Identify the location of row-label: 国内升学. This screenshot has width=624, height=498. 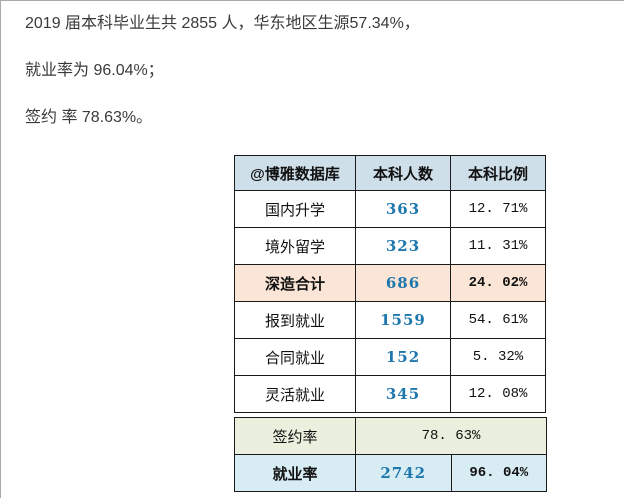
(295, 209).